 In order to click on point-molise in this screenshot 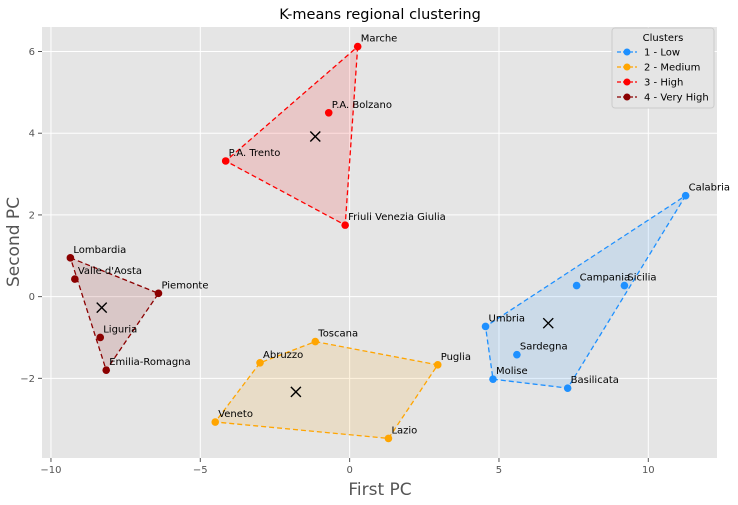, I will do `click(493, 379)`.